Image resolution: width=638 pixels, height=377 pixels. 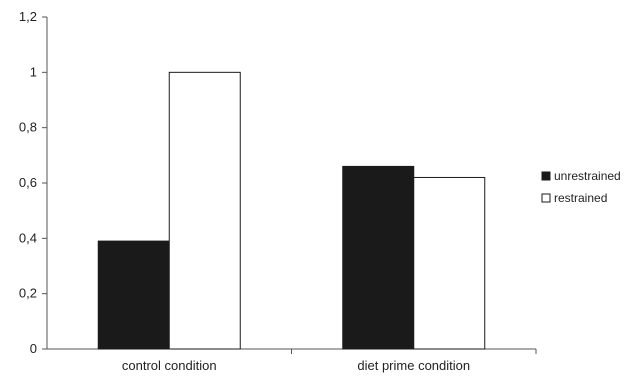 What do you see at coordinates (28, 127) in the screenshot?
I see `y-tick-label: 0,8` at bounding box center [28, 127].